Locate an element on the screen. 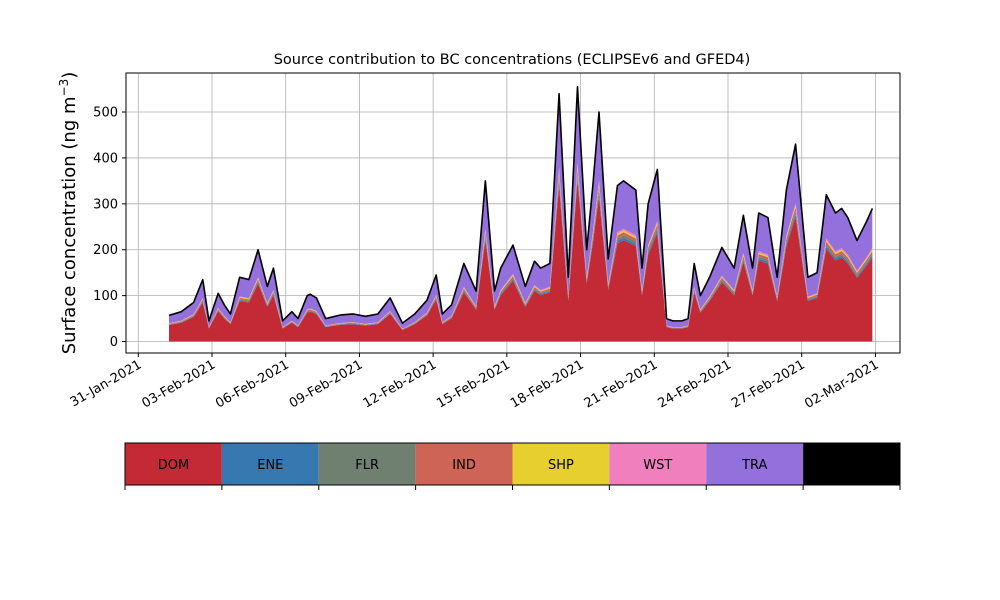  legend-swatch-flr is located at coordinates (367, 464).